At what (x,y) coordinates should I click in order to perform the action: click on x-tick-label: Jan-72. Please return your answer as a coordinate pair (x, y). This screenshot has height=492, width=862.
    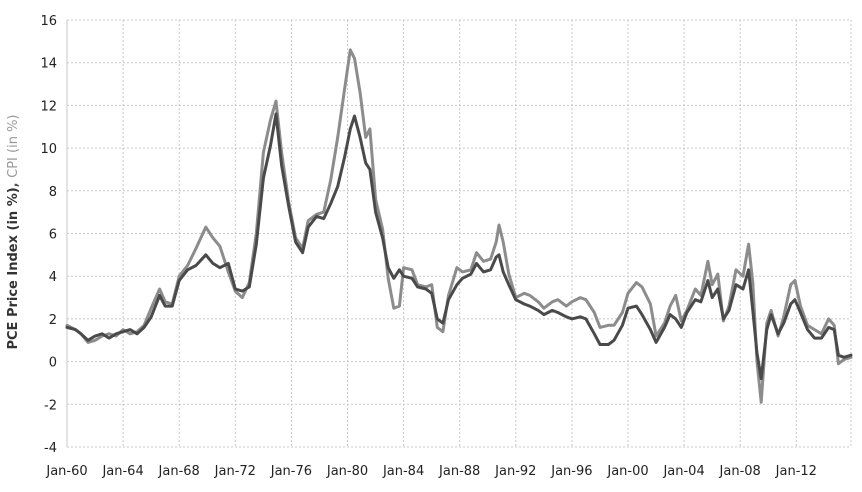
    Looking at the image, I should click on (235, 471).